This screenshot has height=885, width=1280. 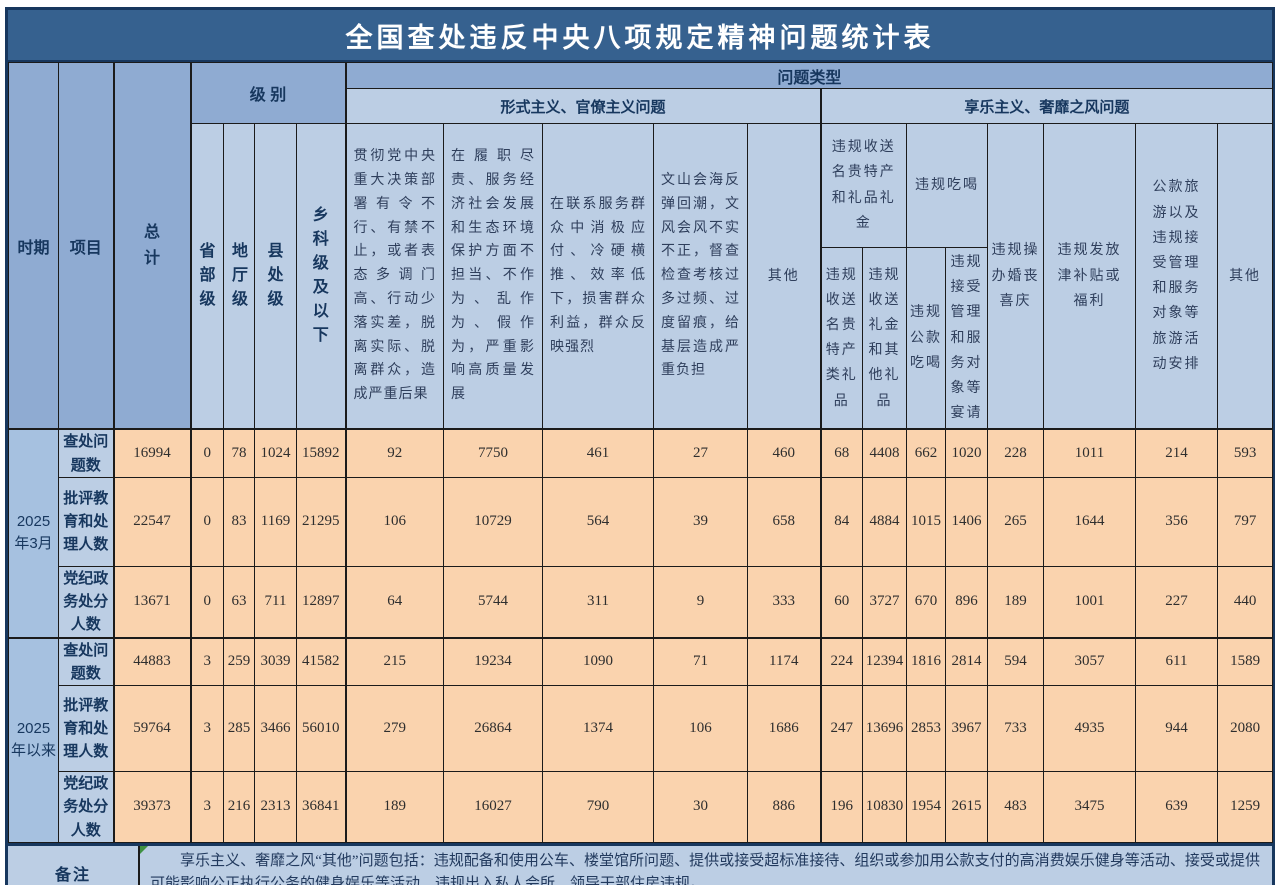 I want to click on data-cell: 1090, so click(x=598, y=661).